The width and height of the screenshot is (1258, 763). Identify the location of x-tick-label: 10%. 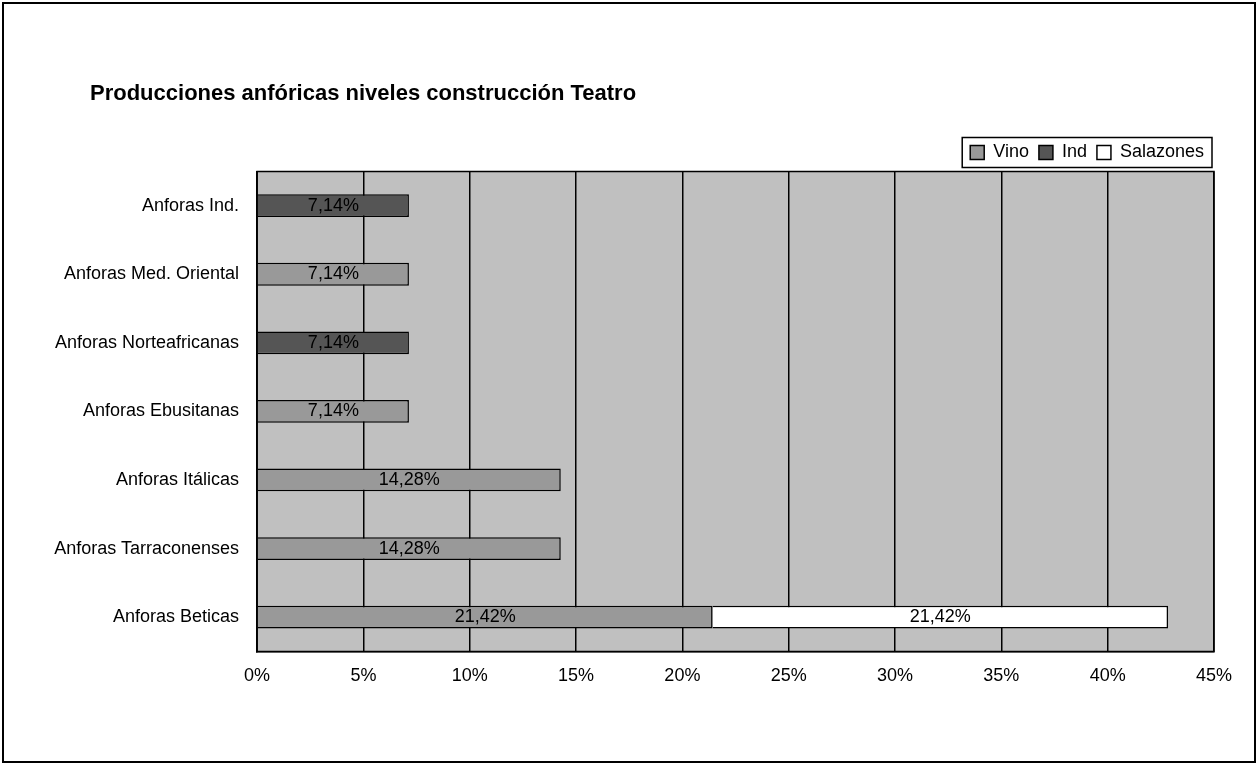
(469, 675).